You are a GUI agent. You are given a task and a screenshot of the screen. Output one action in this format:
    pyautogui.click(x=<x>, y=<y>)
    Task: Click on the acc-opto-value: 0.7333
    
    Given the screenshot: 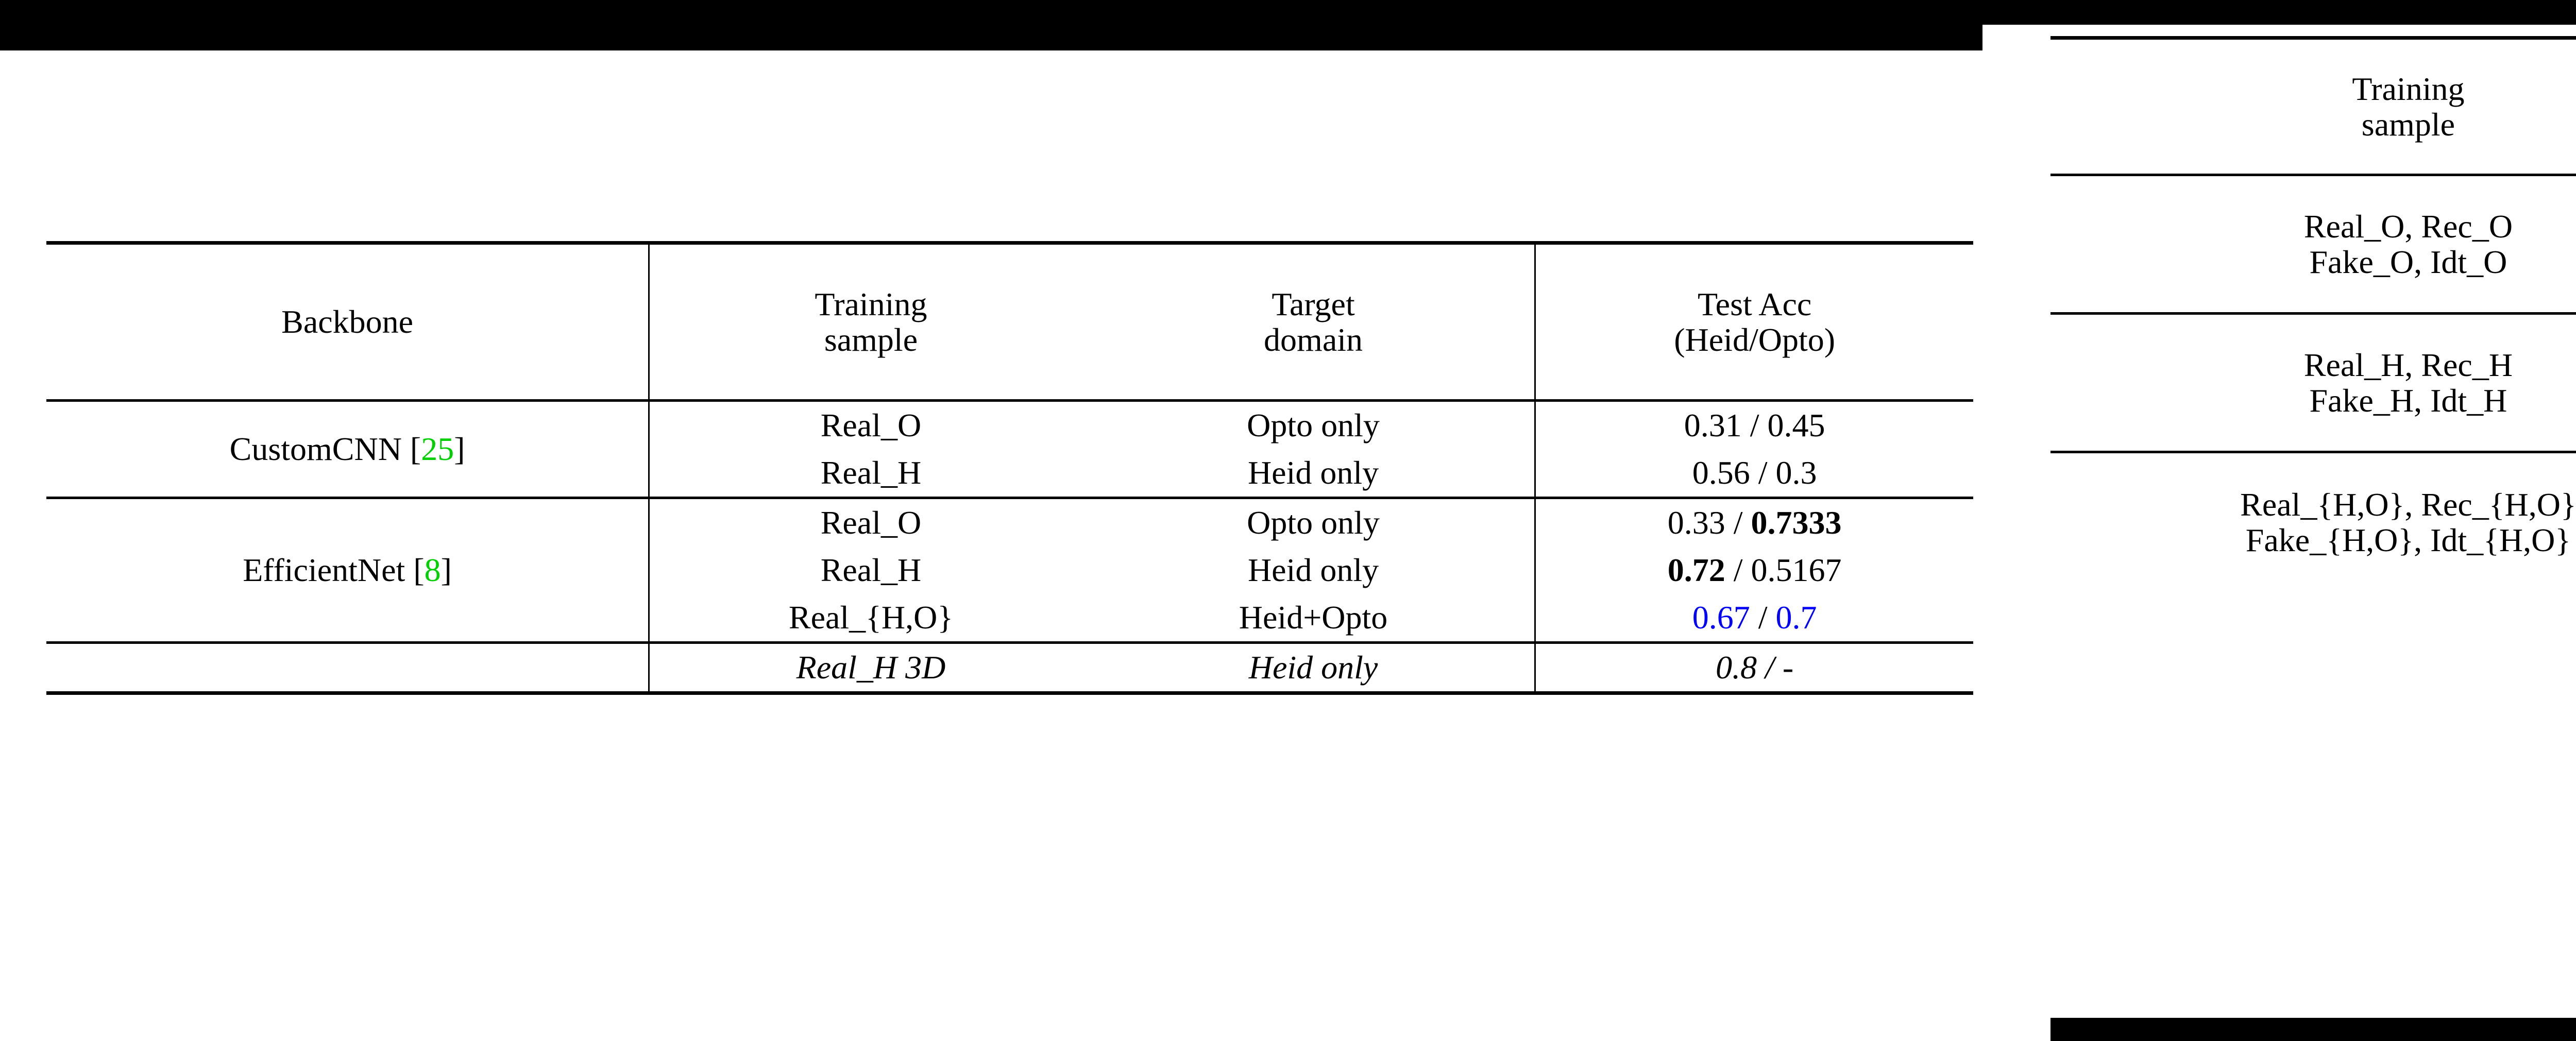 What is the action you would take?
    pyautogui.click(x=1796, y=522)
    